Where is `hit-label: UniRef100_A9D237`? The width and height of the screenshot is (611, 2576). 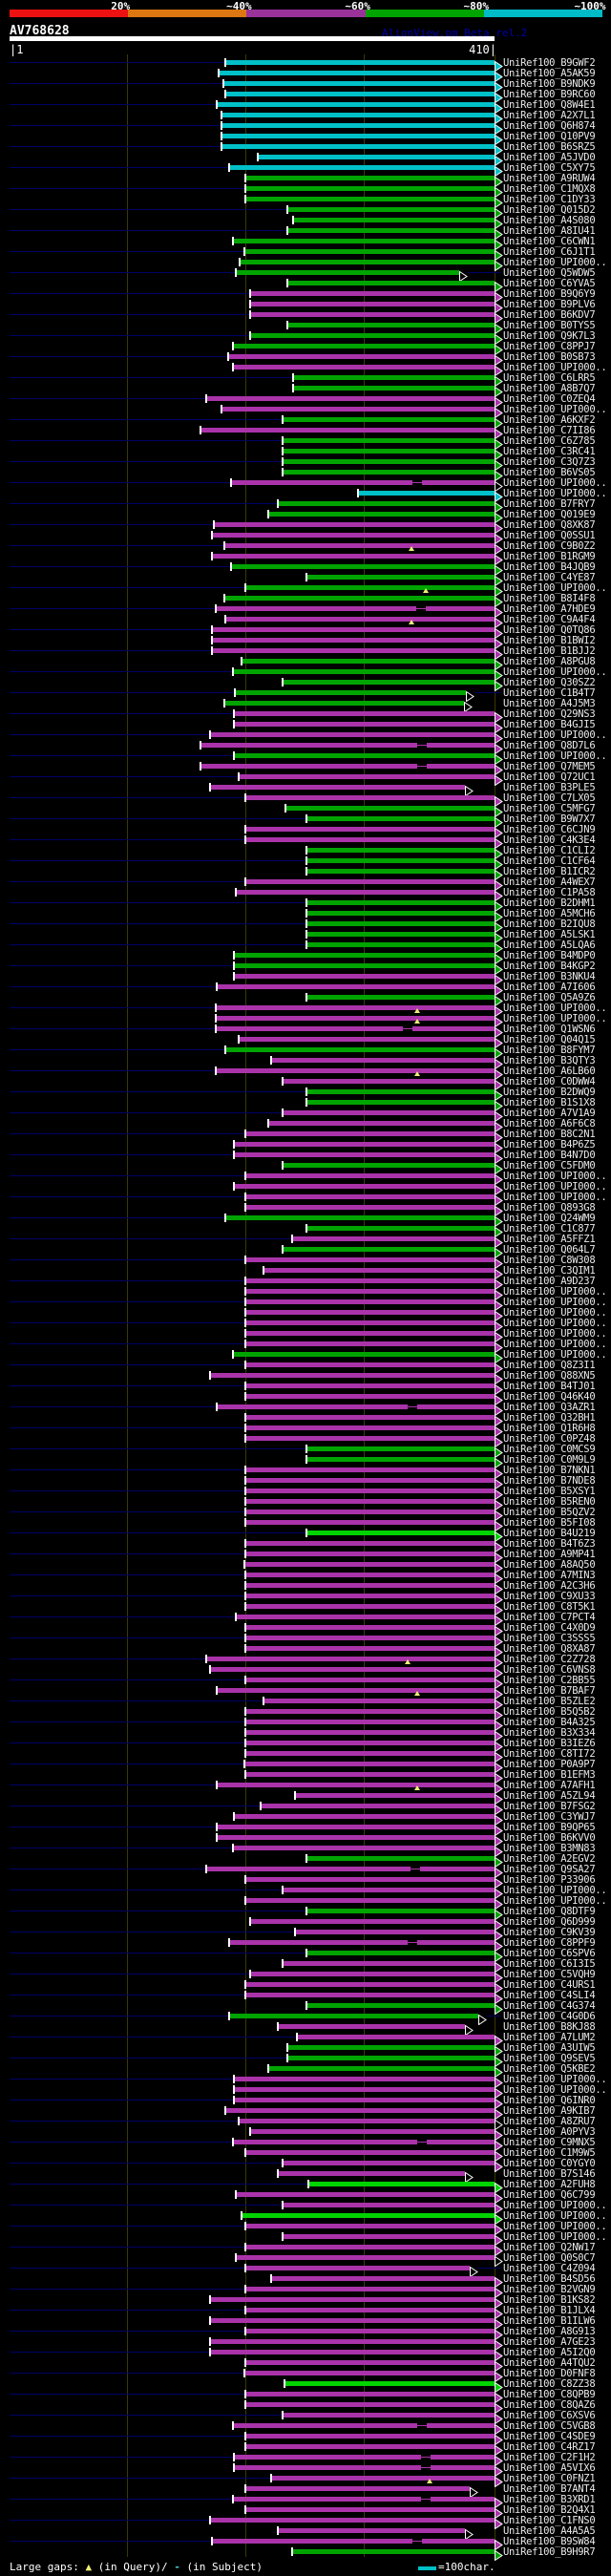
hit-label: UniRef100_A9D237 is located at coordinates (550, 1281).